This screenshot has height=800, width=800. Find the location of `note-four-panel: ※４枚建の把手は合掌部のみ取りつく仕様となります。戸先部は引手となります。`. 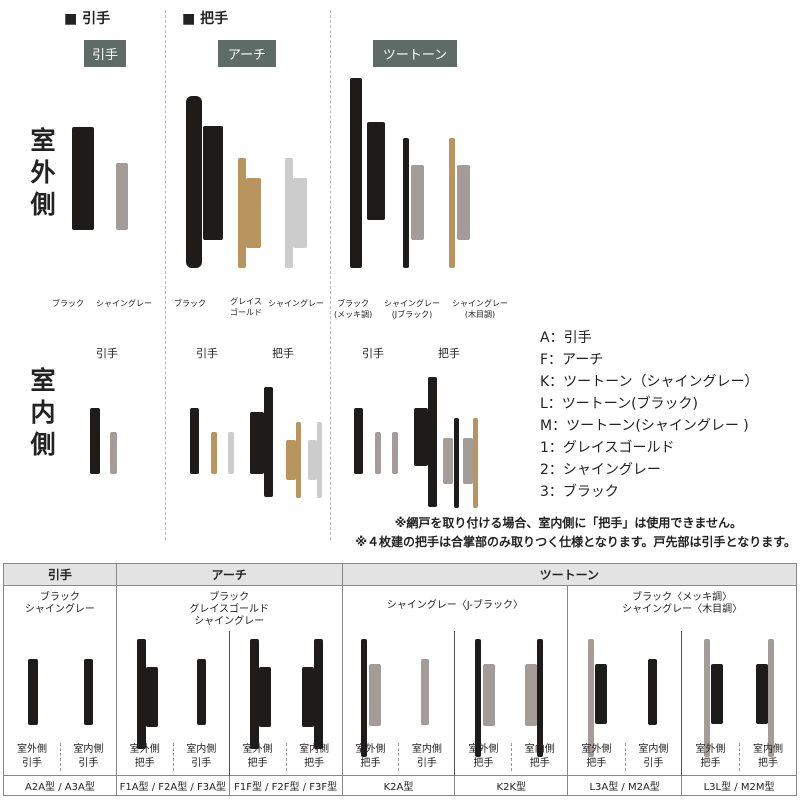

note-four-panel: ※４枚建の把手は合掌部のみ取りつく仕様となります。戸先部は引手となります。 is located at coordinates (575, 542).